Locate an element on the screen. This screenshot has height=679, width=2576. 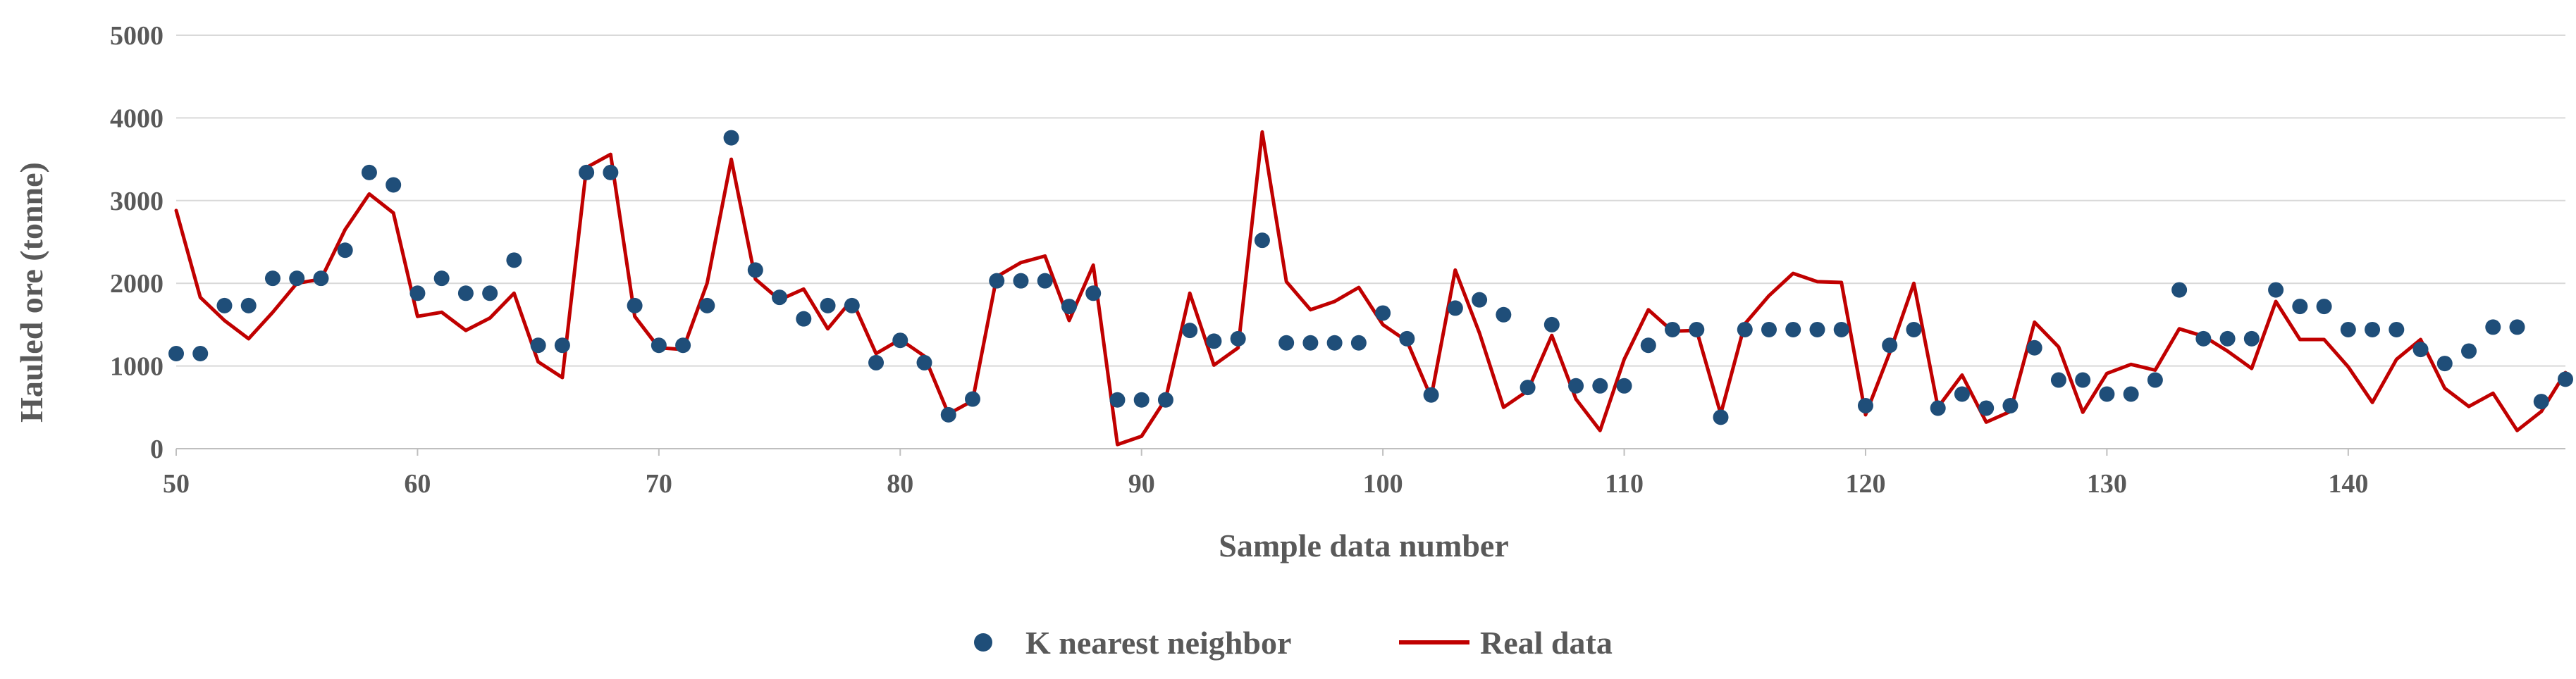
legend-knn-marker is located at coordinates (983, 643).